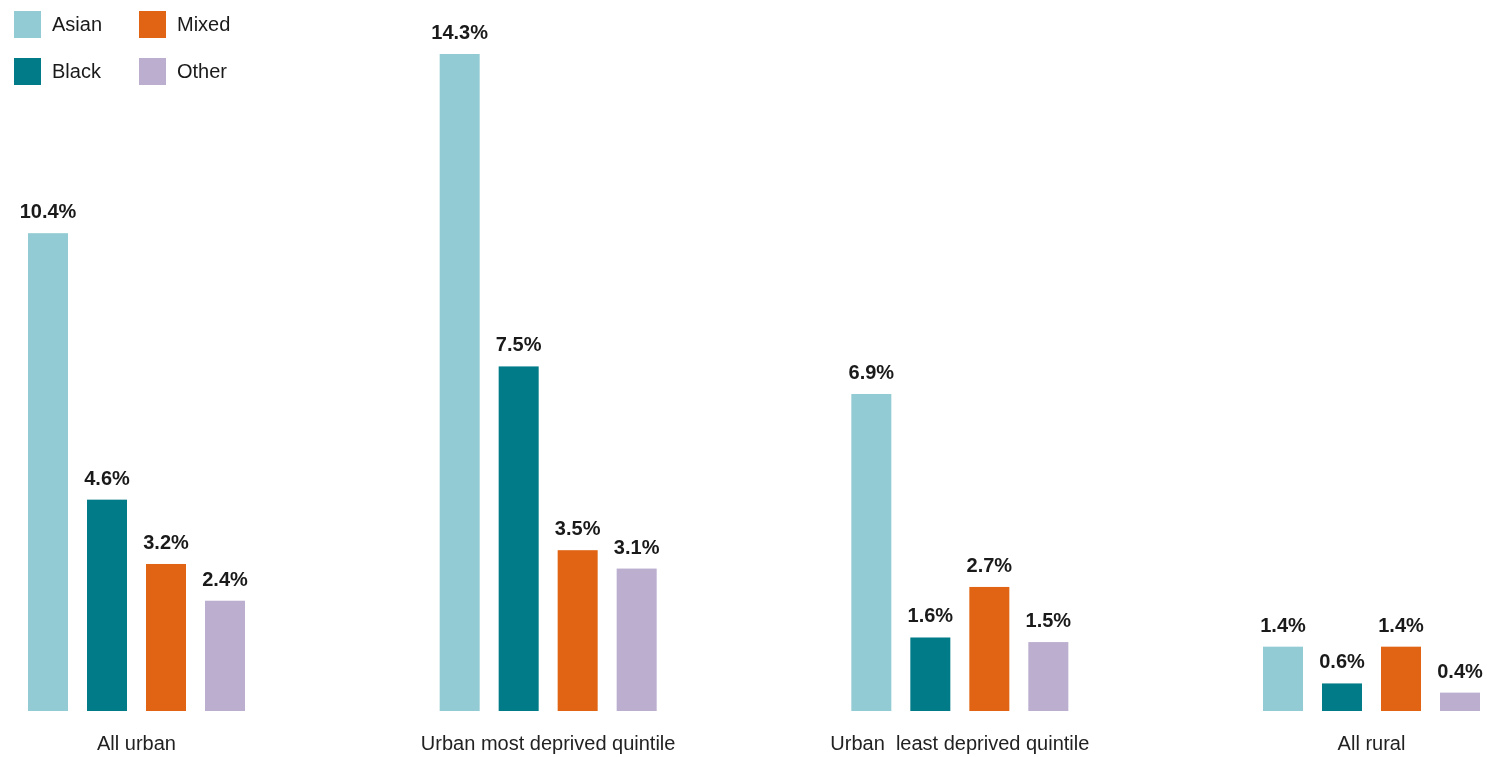 Image resolution: width=1487 pixels, height=757 pixels. Describe the element at coordinates (225, 578) in the screenshot. I see `data-label: 2.4%` at that location.